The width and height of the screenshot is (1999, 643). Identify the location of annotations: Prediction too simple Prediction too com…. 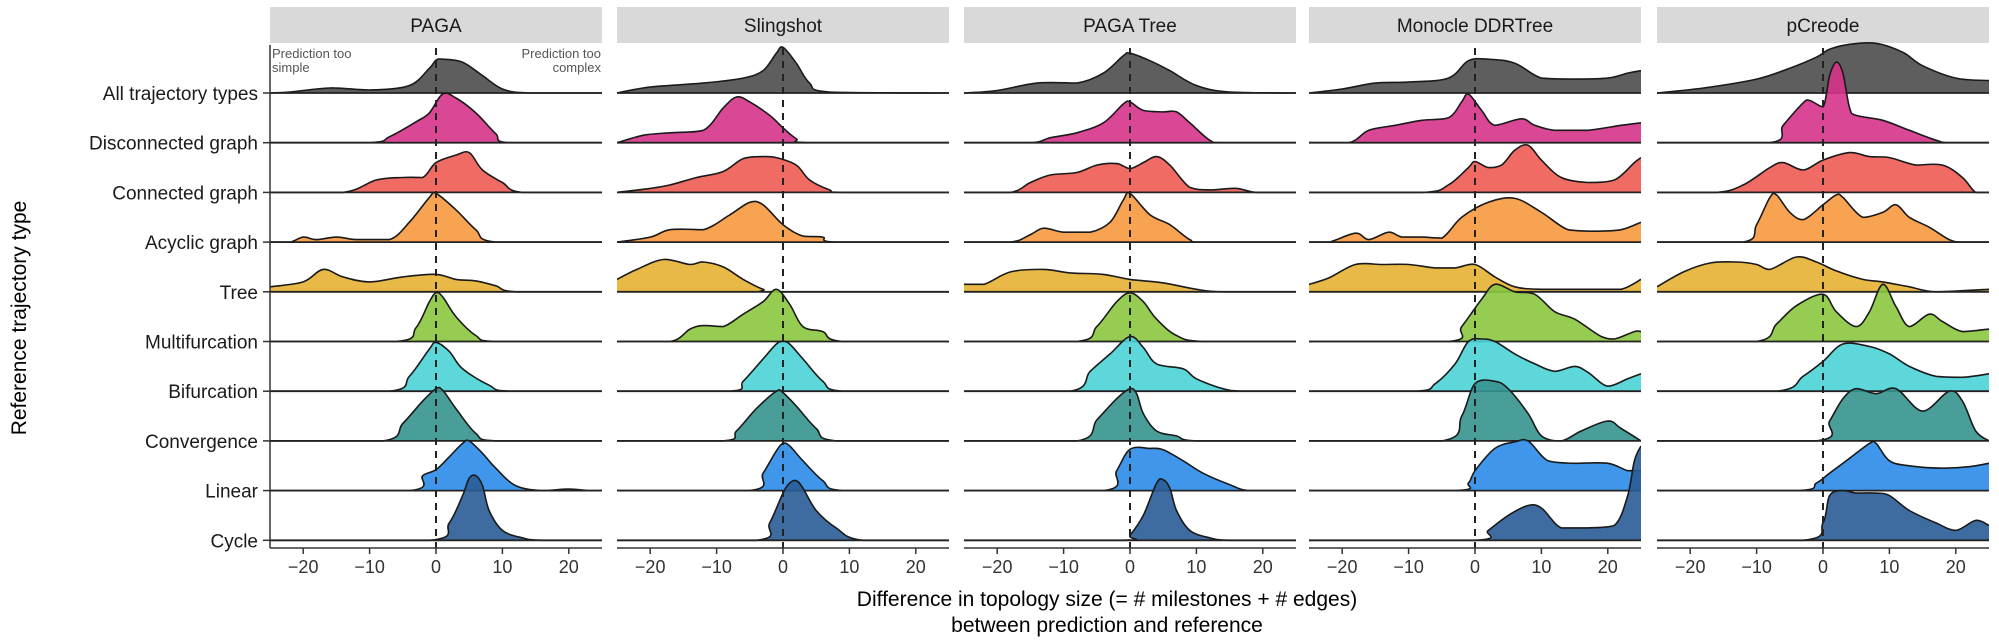
(436, 60).